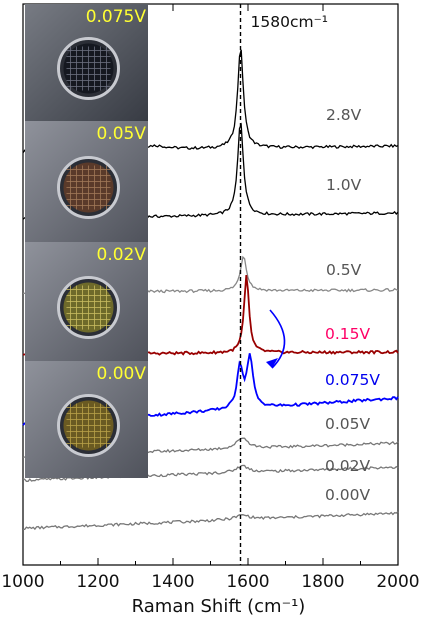 This screenshot has height=623, width=423. What do you see at coordinates (219, 606) in the screenshot?
I see `x-axis-title: Raman Shift (cm⁻¹)` at bounding box center [219, 606].